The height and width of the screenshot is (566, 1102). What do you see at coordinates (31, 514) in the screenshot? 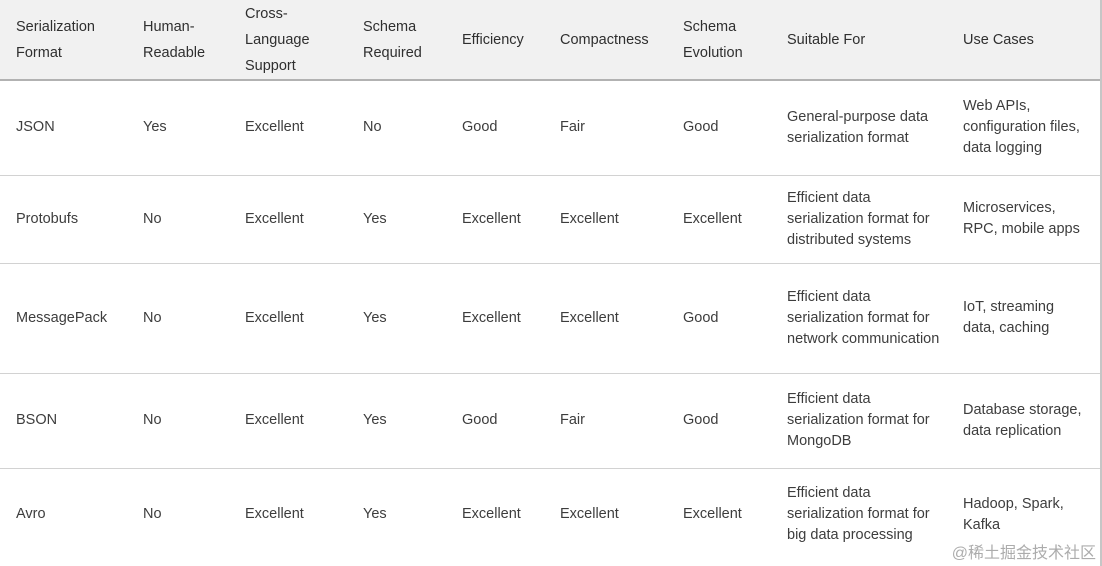
I see `cell-format: Avro` at bounding box center [31, 514].